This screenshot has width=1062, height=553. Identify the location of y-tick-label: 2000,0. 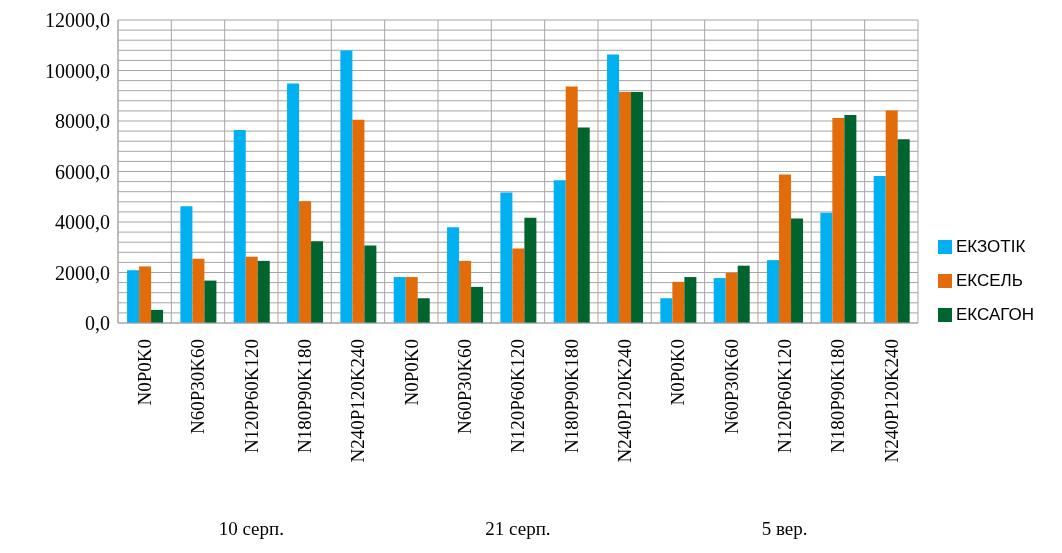
(82, 272).